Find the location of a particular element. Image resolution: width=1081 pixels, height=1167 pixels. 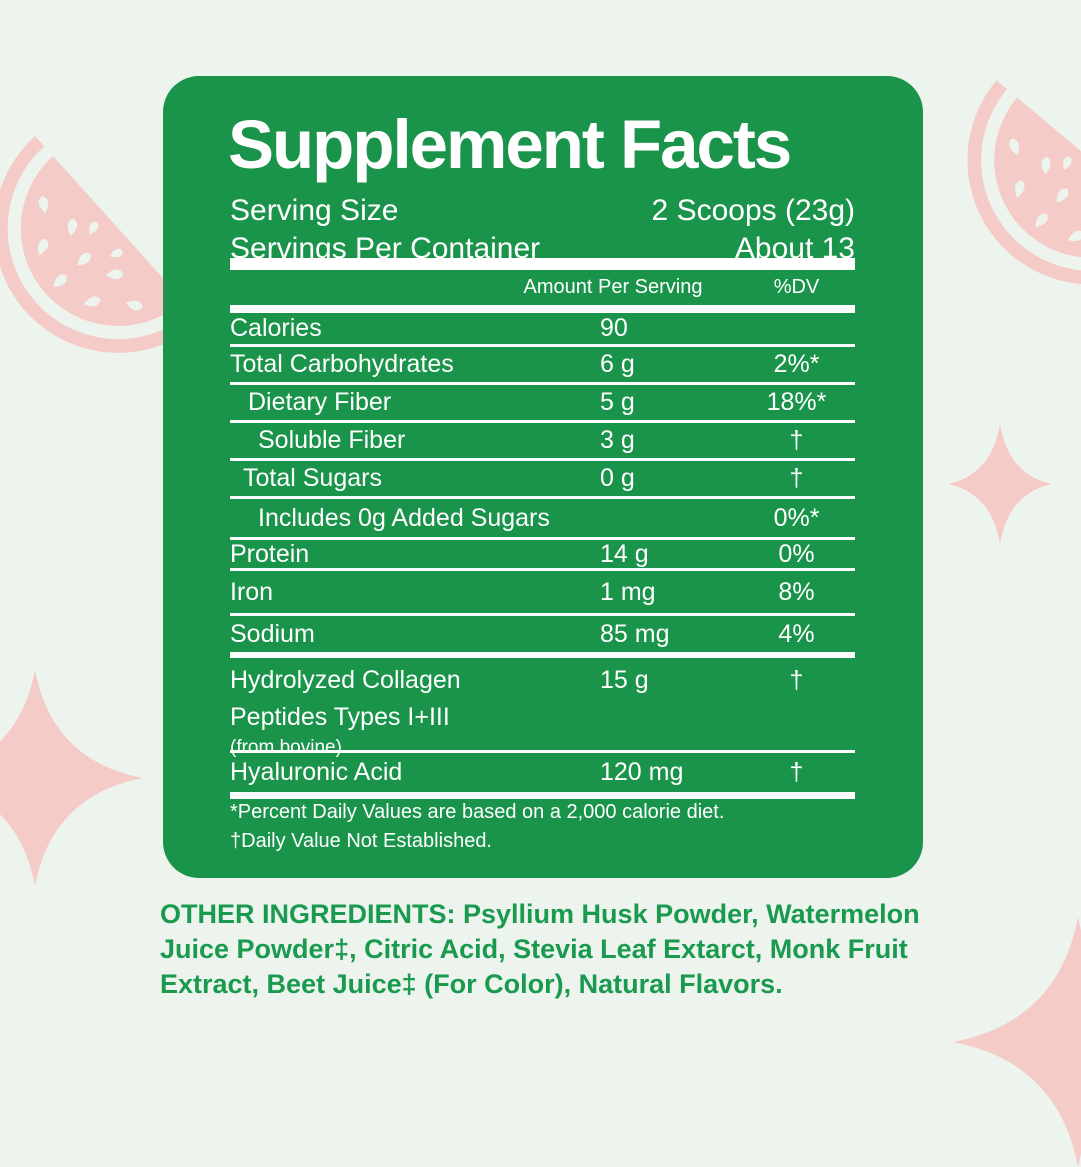

table-row-dietary-fiber: Dietary Fiber 5 g 18%* is located at coordinates (542, 404).